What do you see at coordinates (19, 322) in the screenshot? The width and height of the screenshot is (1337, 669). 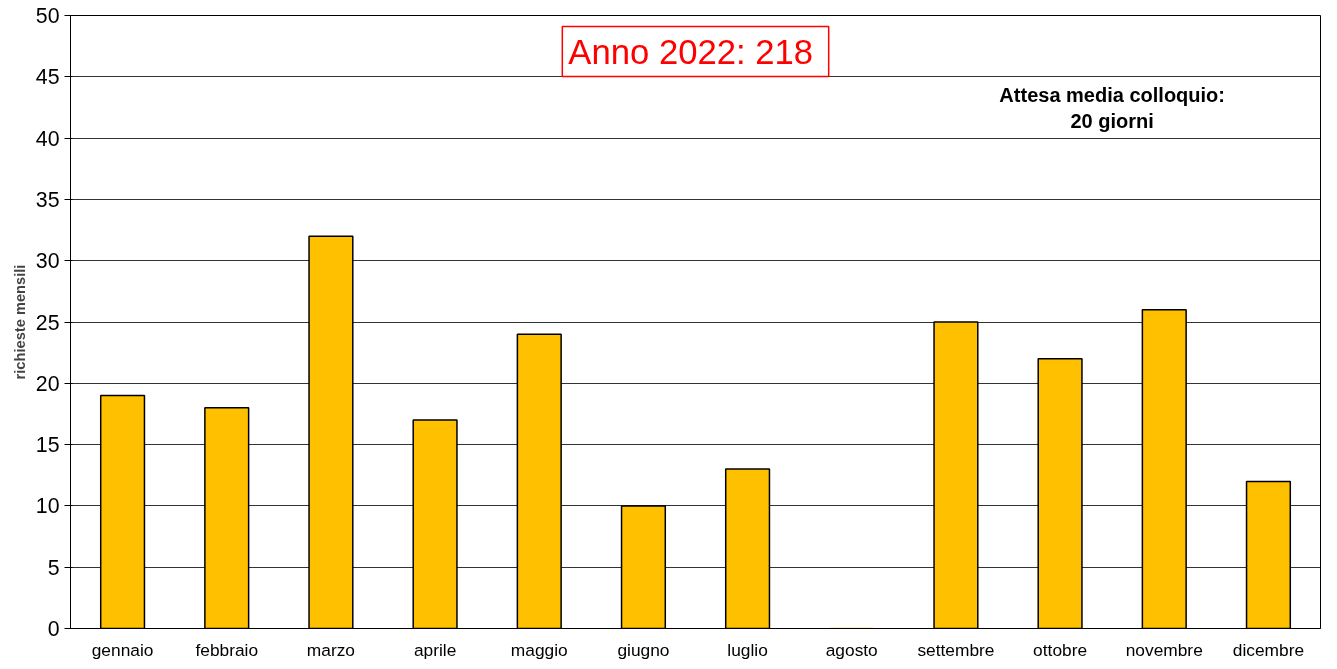 I see `y-axis-title: richieste mensili` at bounding box center [19, 322].